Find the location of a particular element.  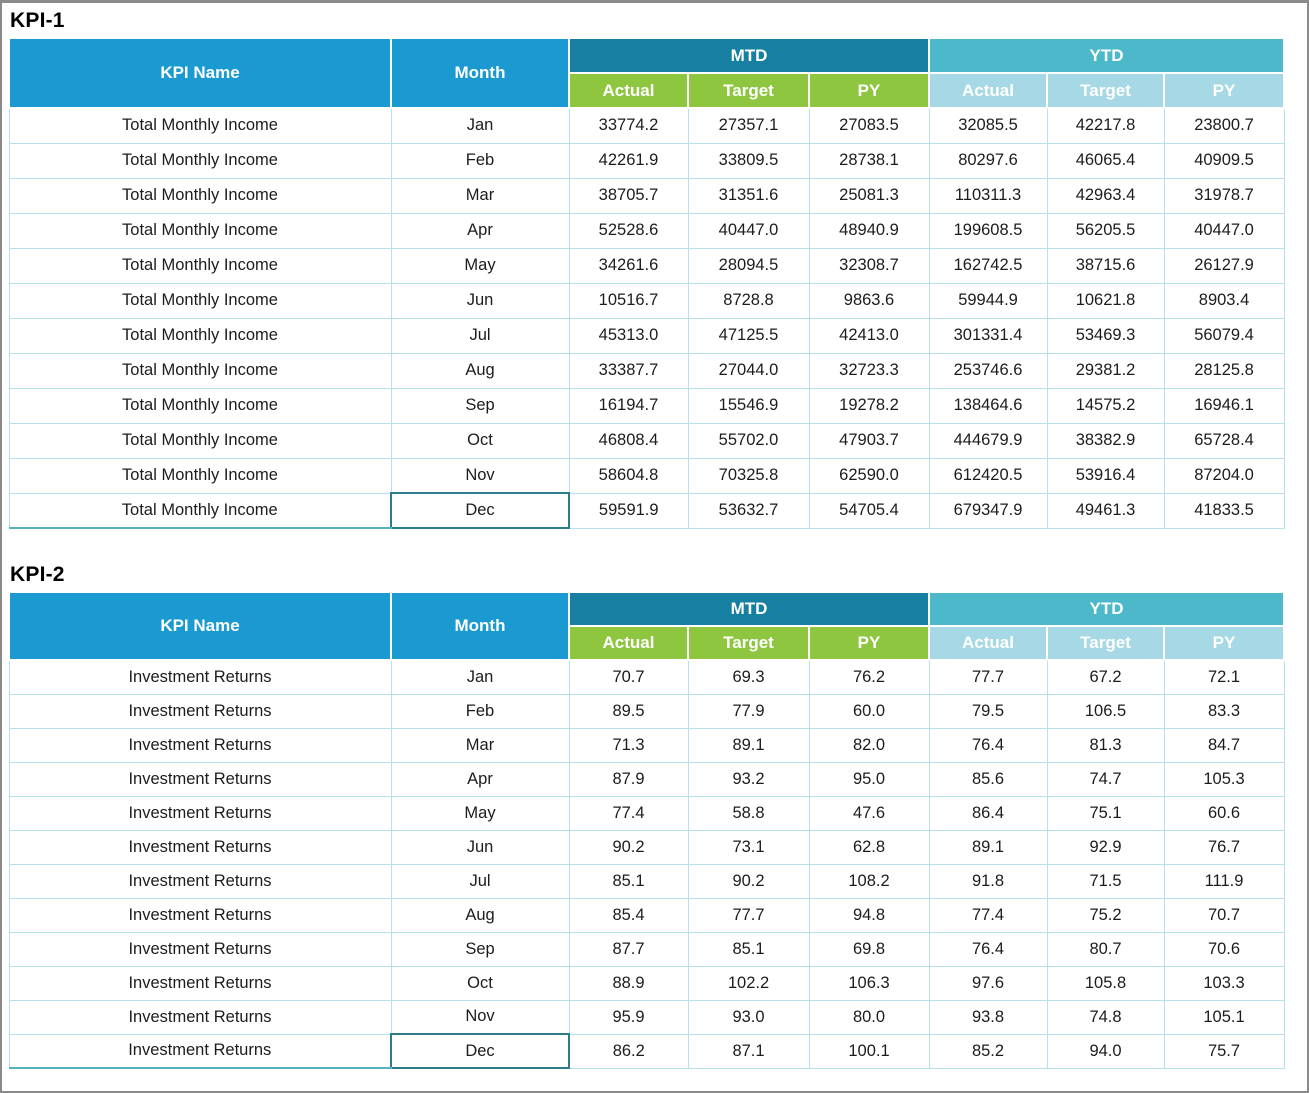

month-cell: Jul is located at coordinates (480, 881).